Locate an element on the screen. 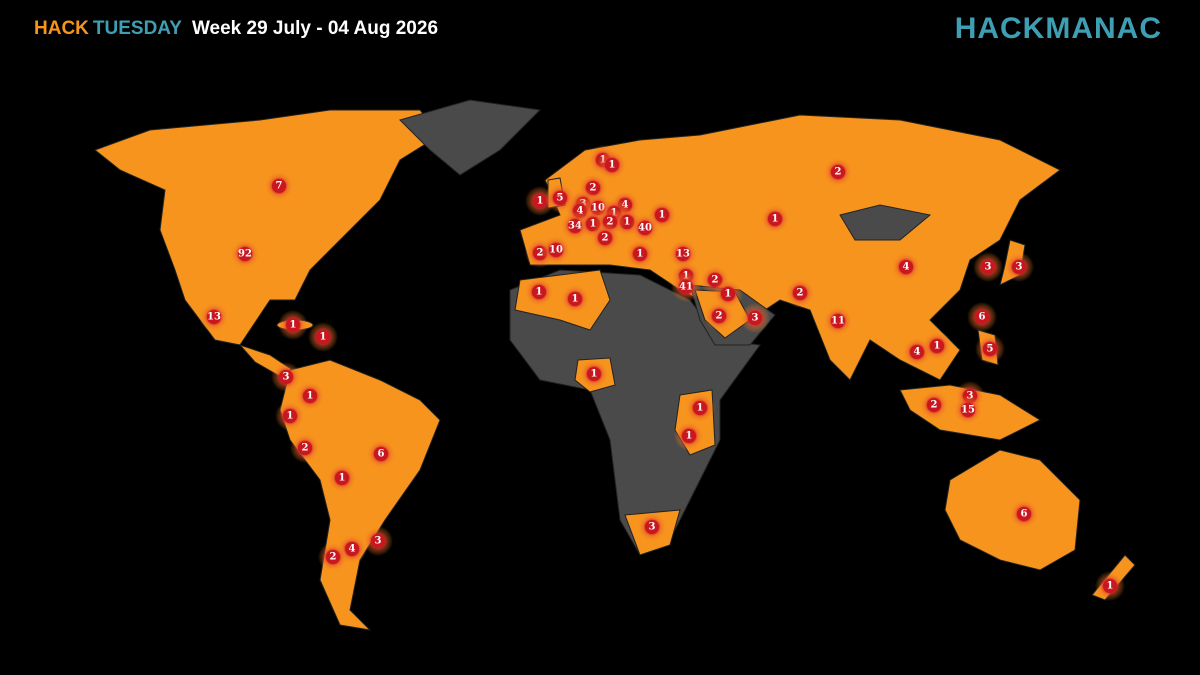 The width and height of the screenshot is (1200, 675). marker-count: 10 is located at coordinates (556, 250).